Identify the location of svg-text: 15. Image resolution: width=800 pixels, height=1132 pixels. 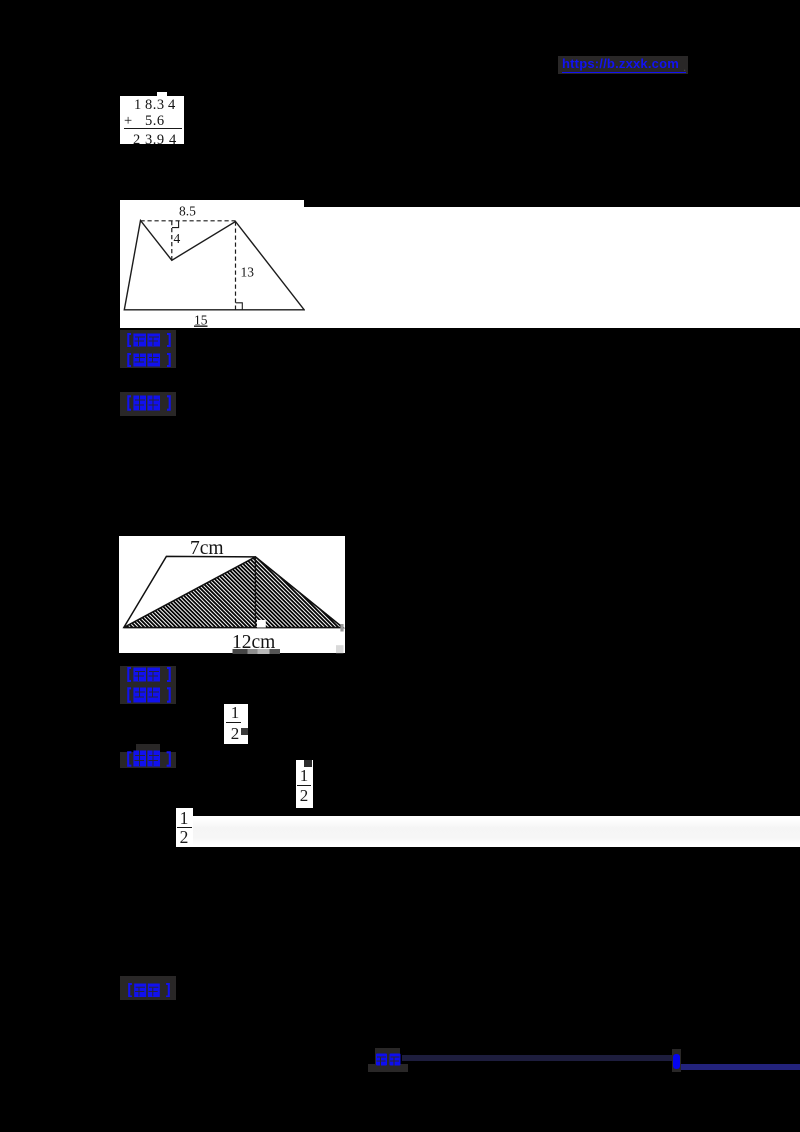
(201, 319).